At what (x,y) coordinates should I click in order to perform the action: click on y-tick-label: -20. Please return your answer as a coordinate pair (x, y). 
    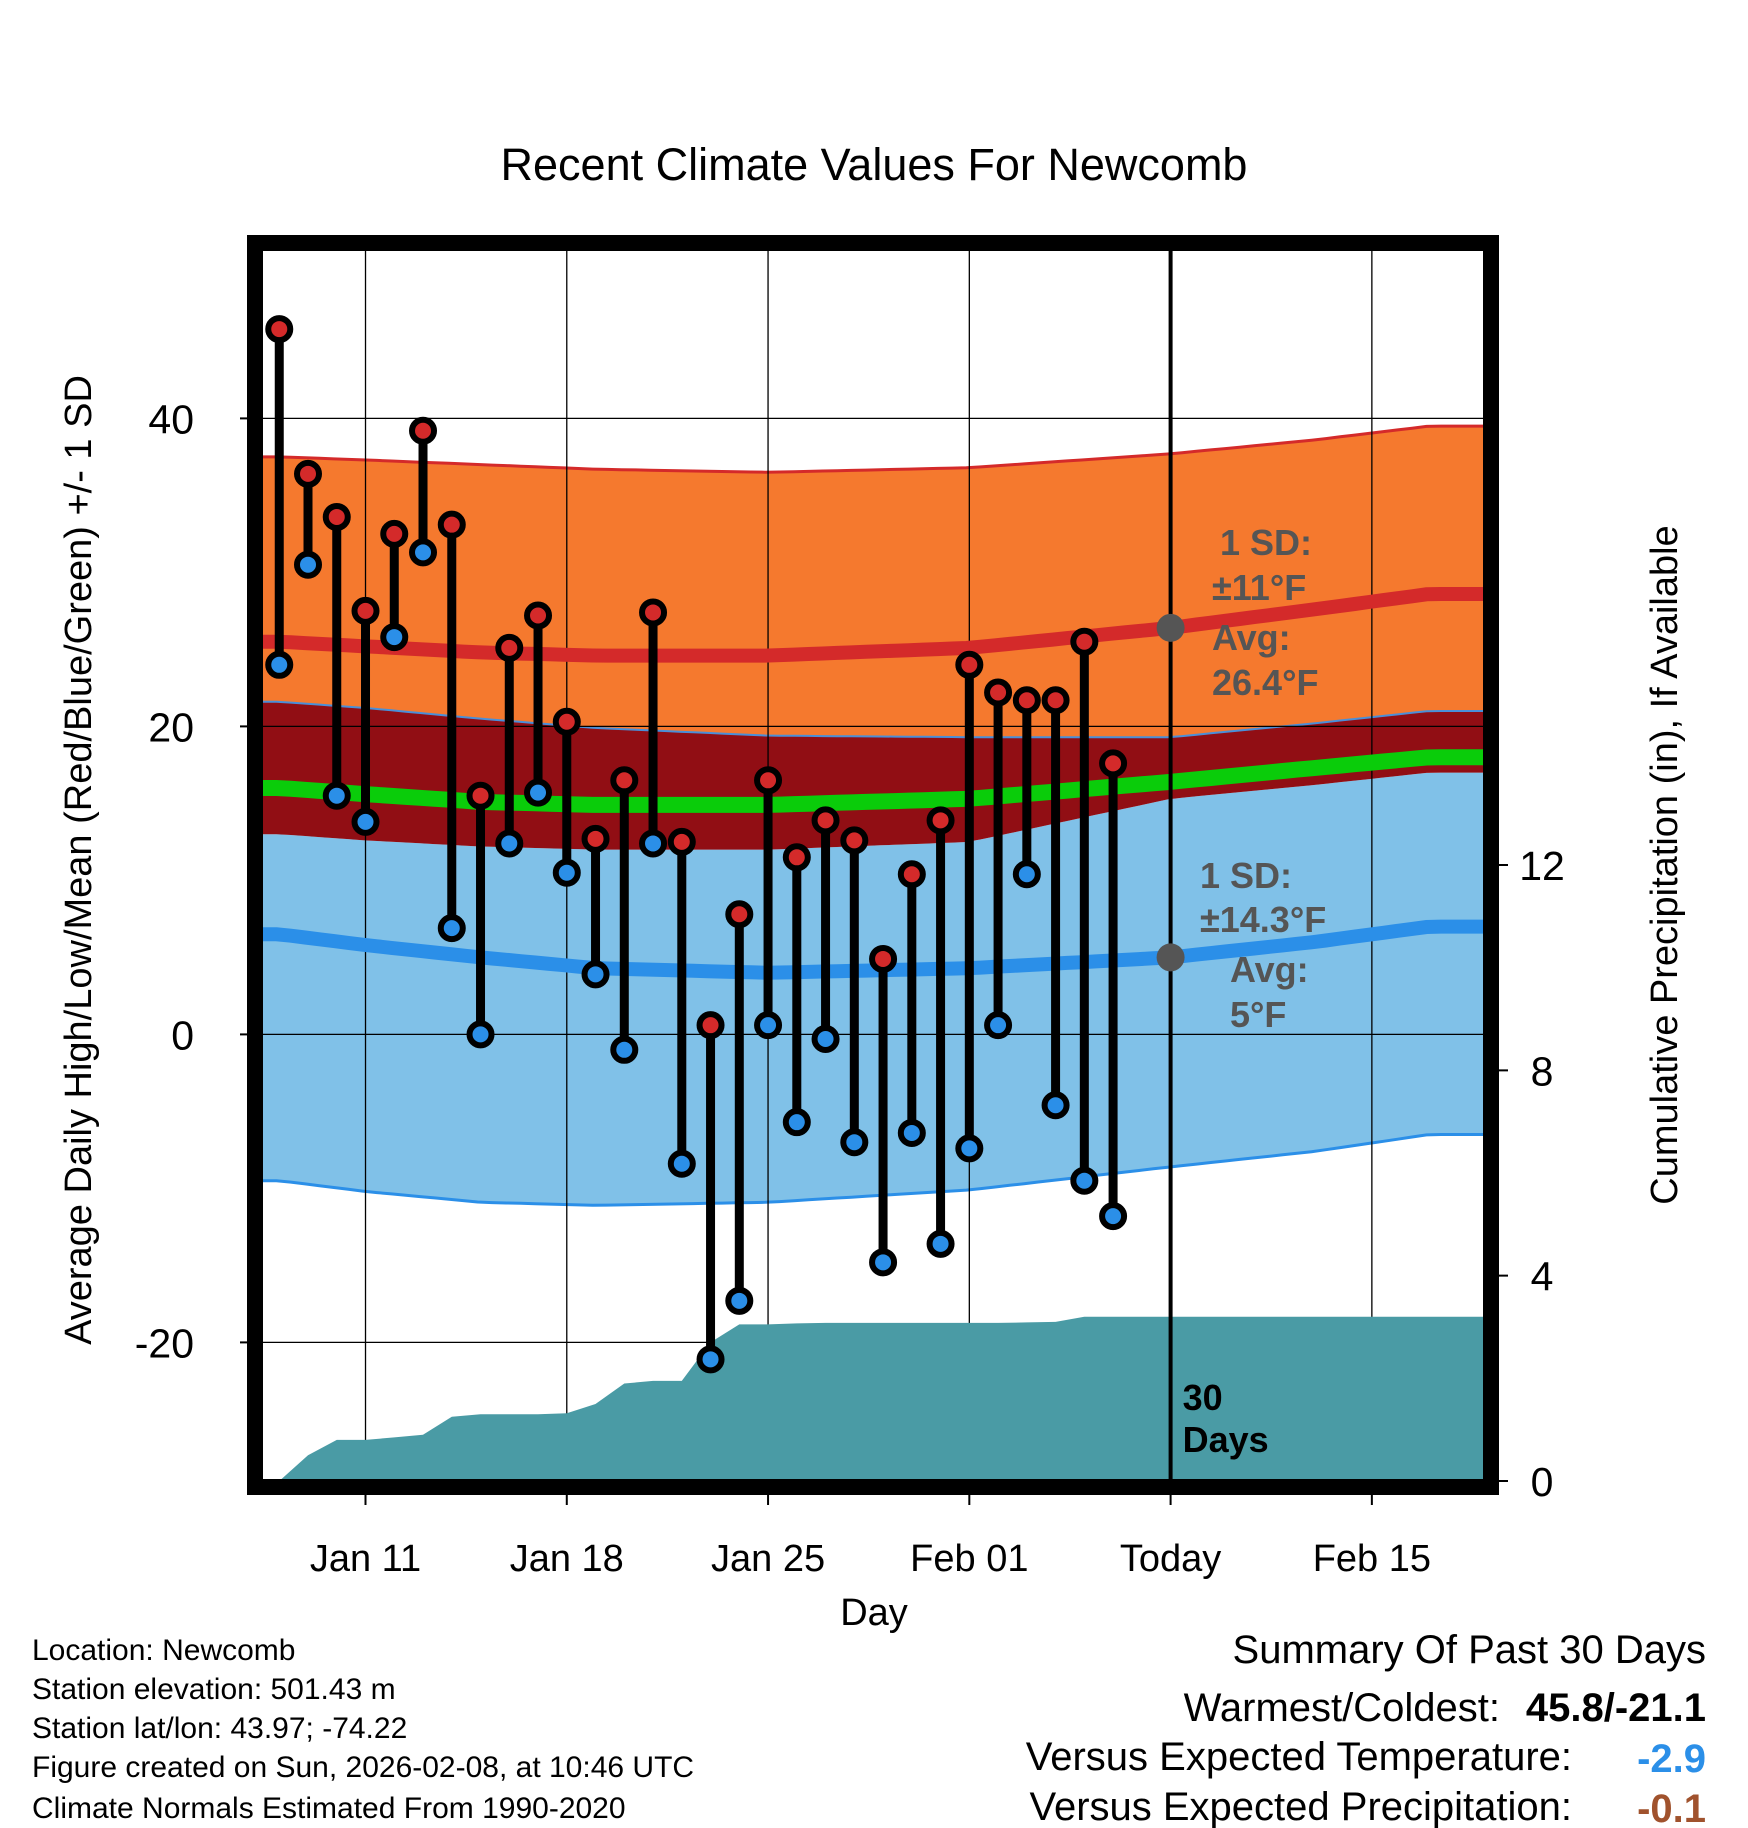
    Looking at the image, I should click on (164, 1343).